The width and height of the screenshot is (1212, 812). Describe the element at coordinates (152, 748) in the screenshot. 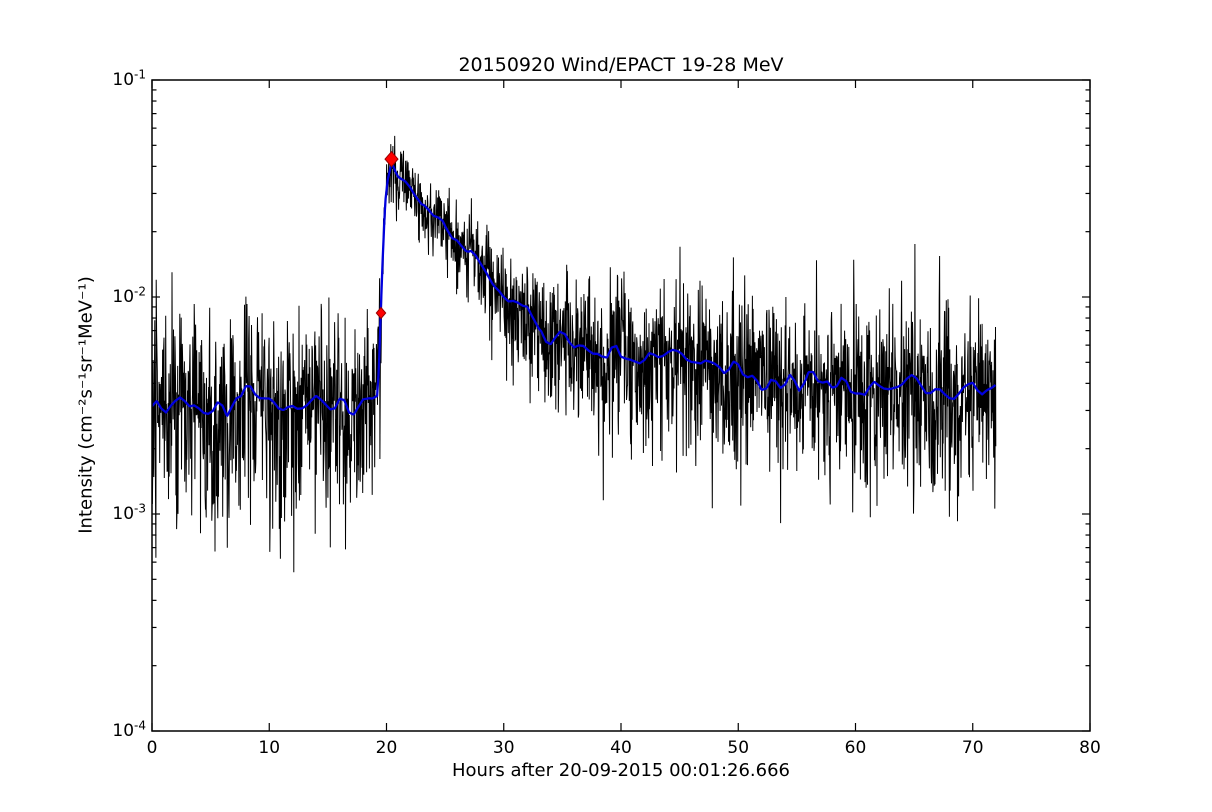

I see `x-tick-label-0: 0` at that location.